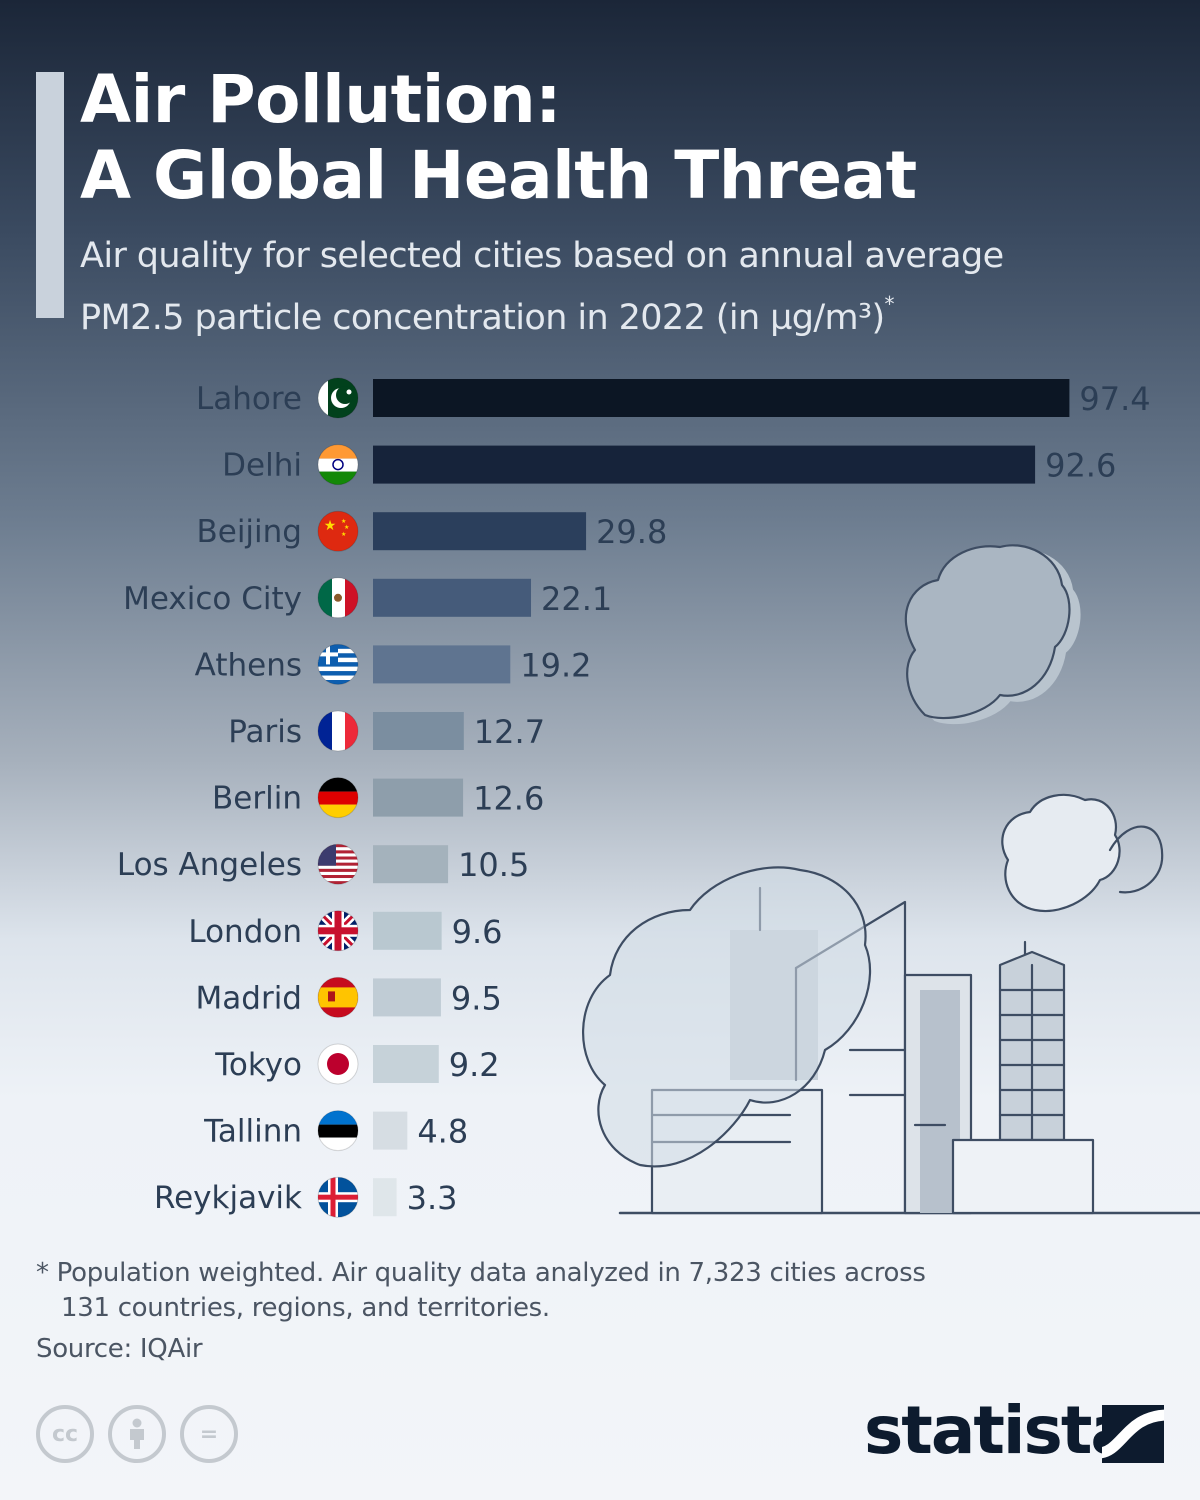  I want to click on city-label-paris: Paris, so click(265, 732).